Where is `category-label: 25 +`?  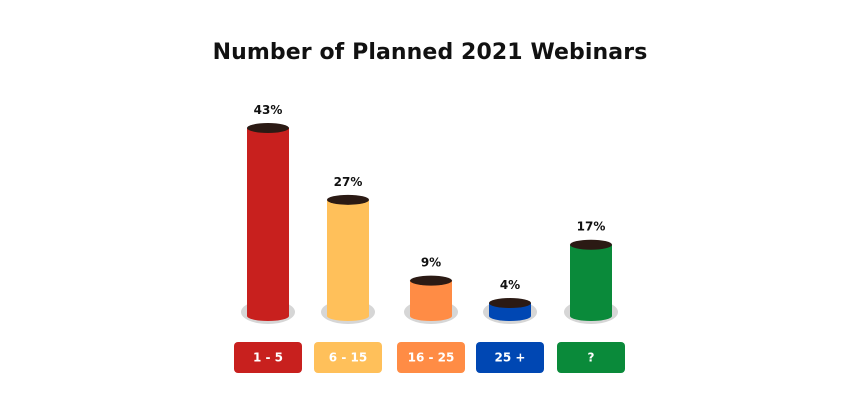
category-label: 25 + is located at coordinates (510, 358).